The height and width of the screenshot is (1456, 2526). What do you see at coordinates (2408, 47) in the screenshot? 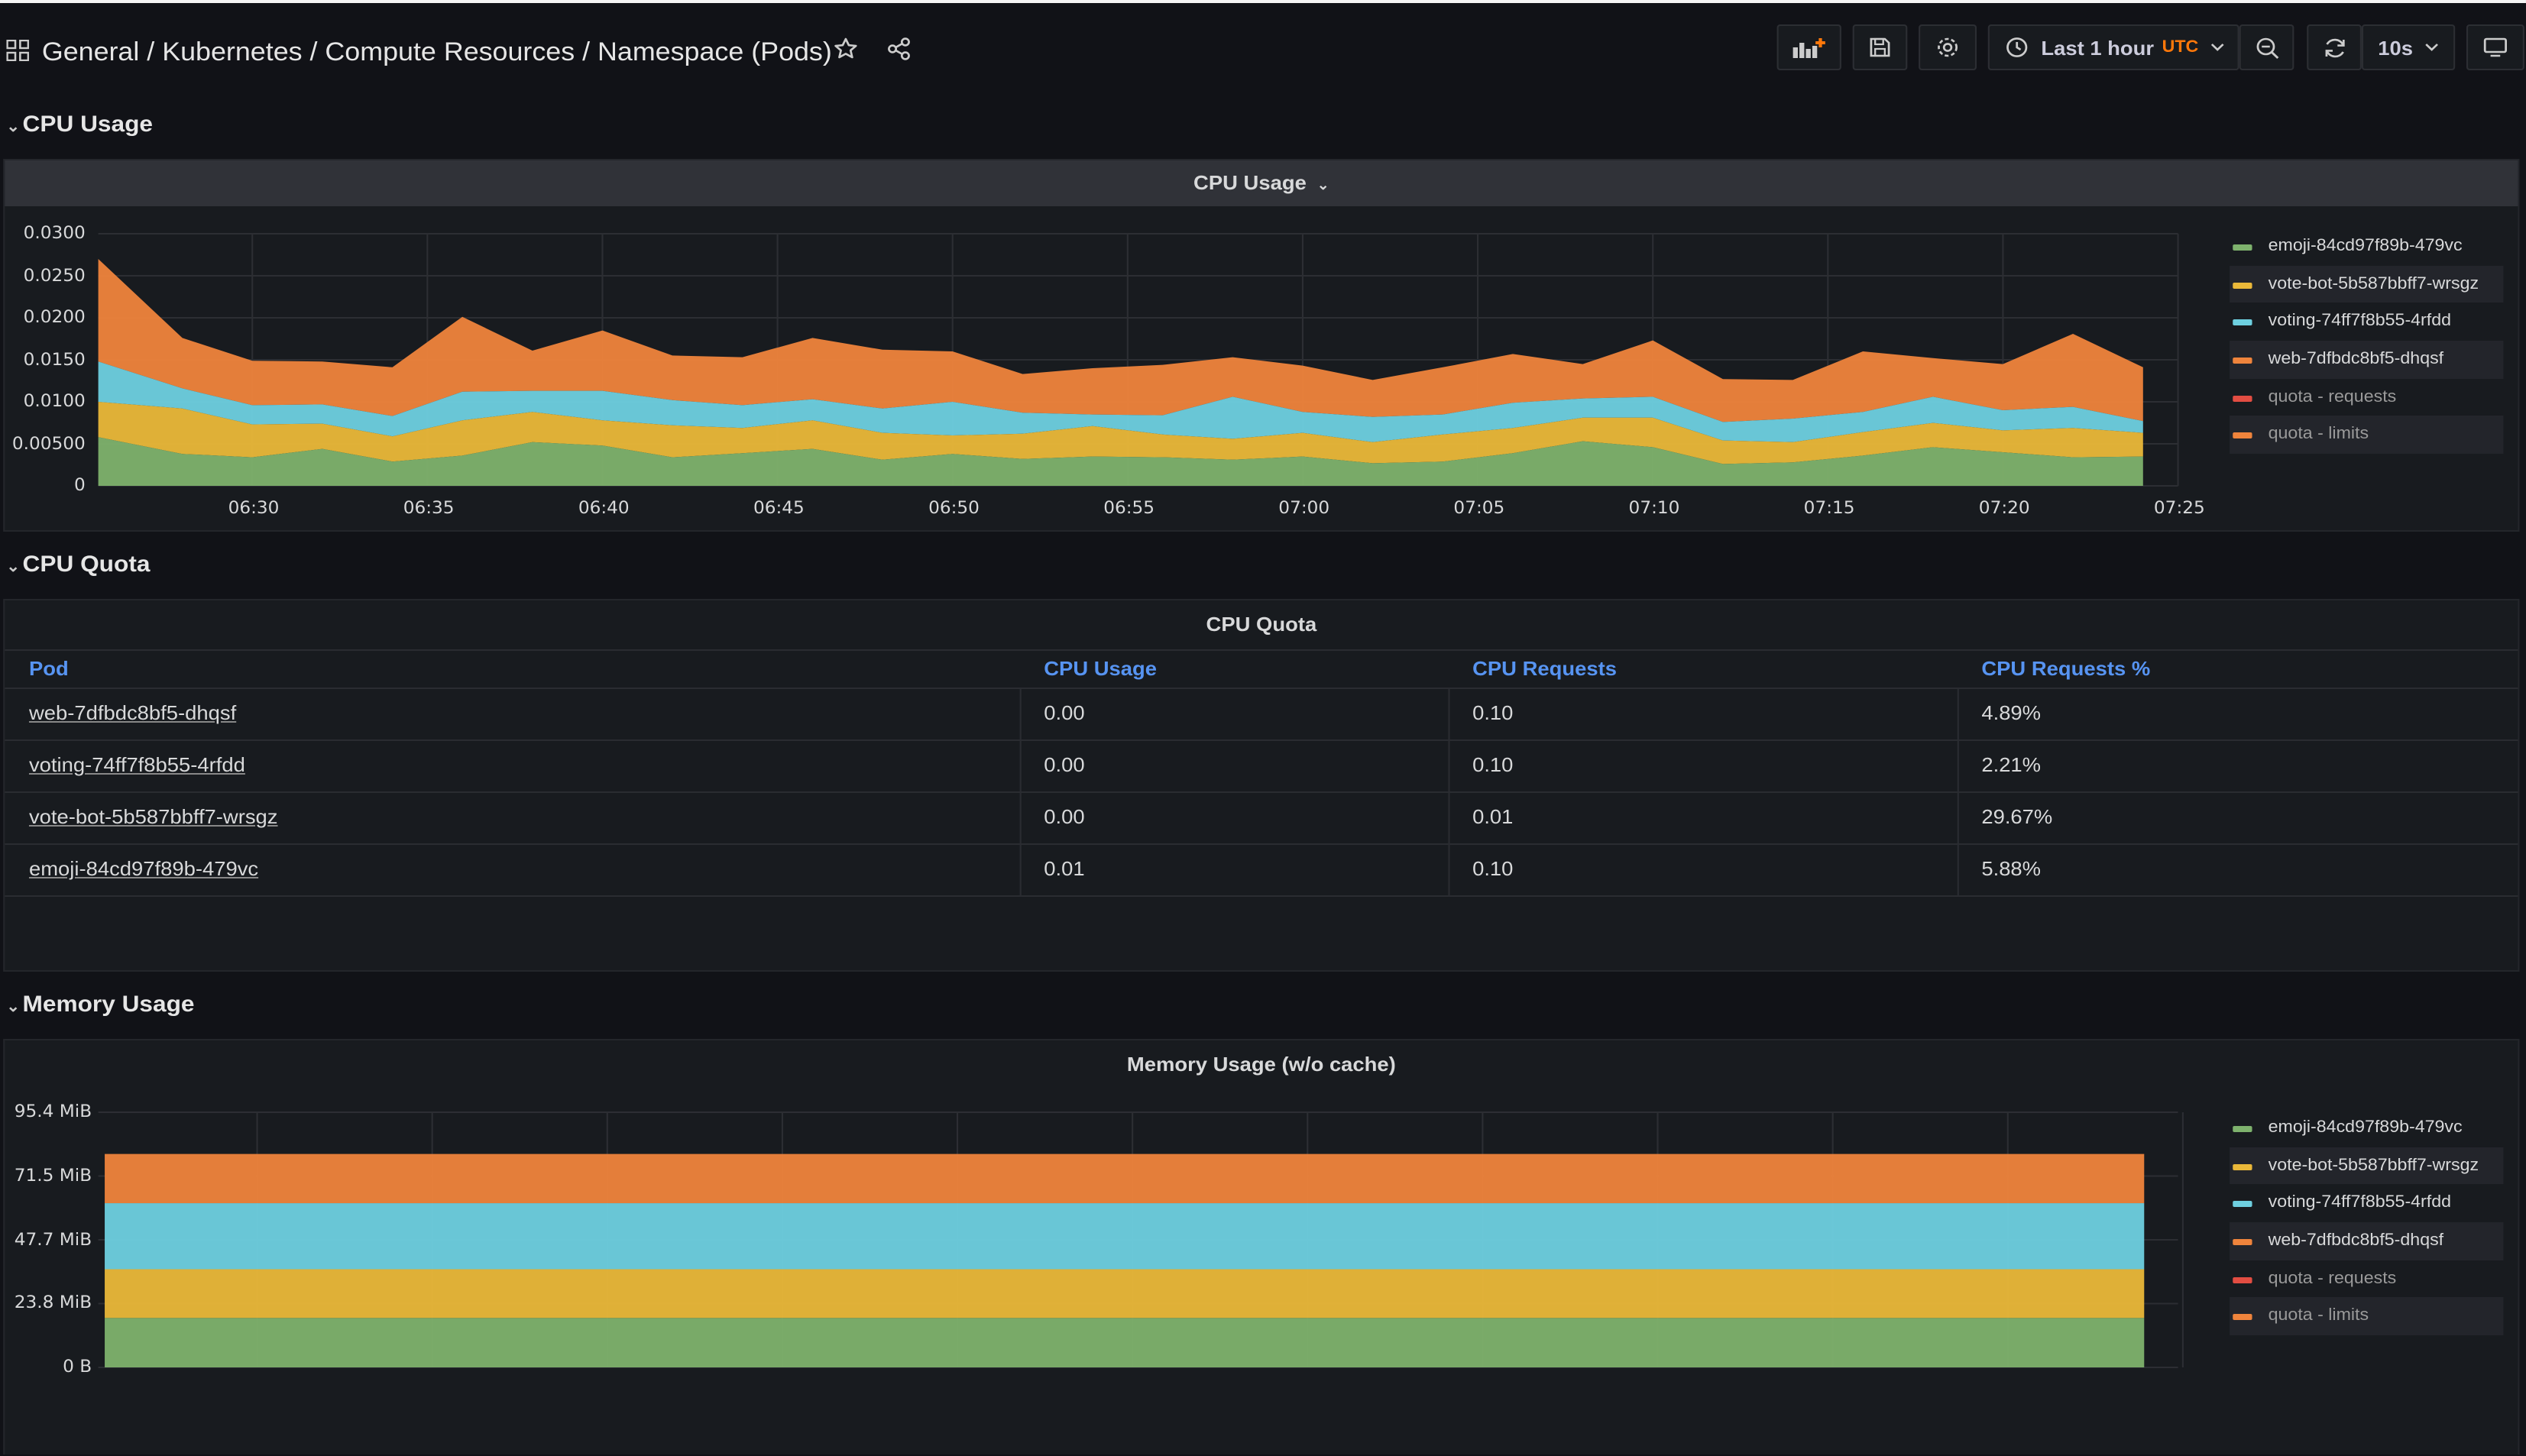
I see `refresh-interval-picker: 10s` at bounding box center [2408, 47].